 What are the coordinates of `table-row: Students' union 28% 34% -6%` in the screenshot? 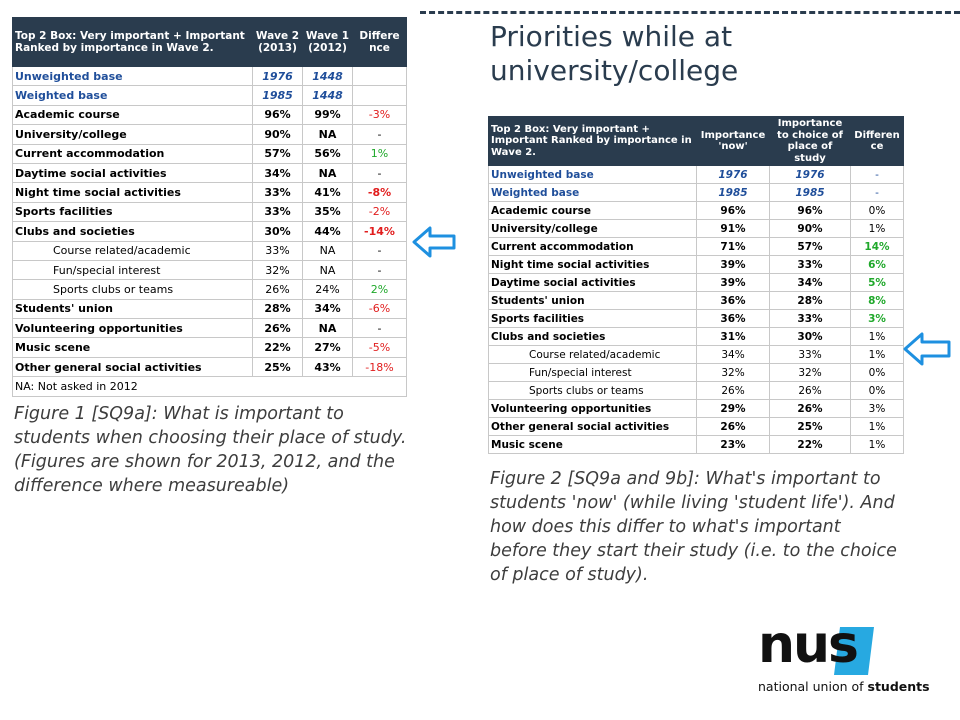 It's located at (209, 309).